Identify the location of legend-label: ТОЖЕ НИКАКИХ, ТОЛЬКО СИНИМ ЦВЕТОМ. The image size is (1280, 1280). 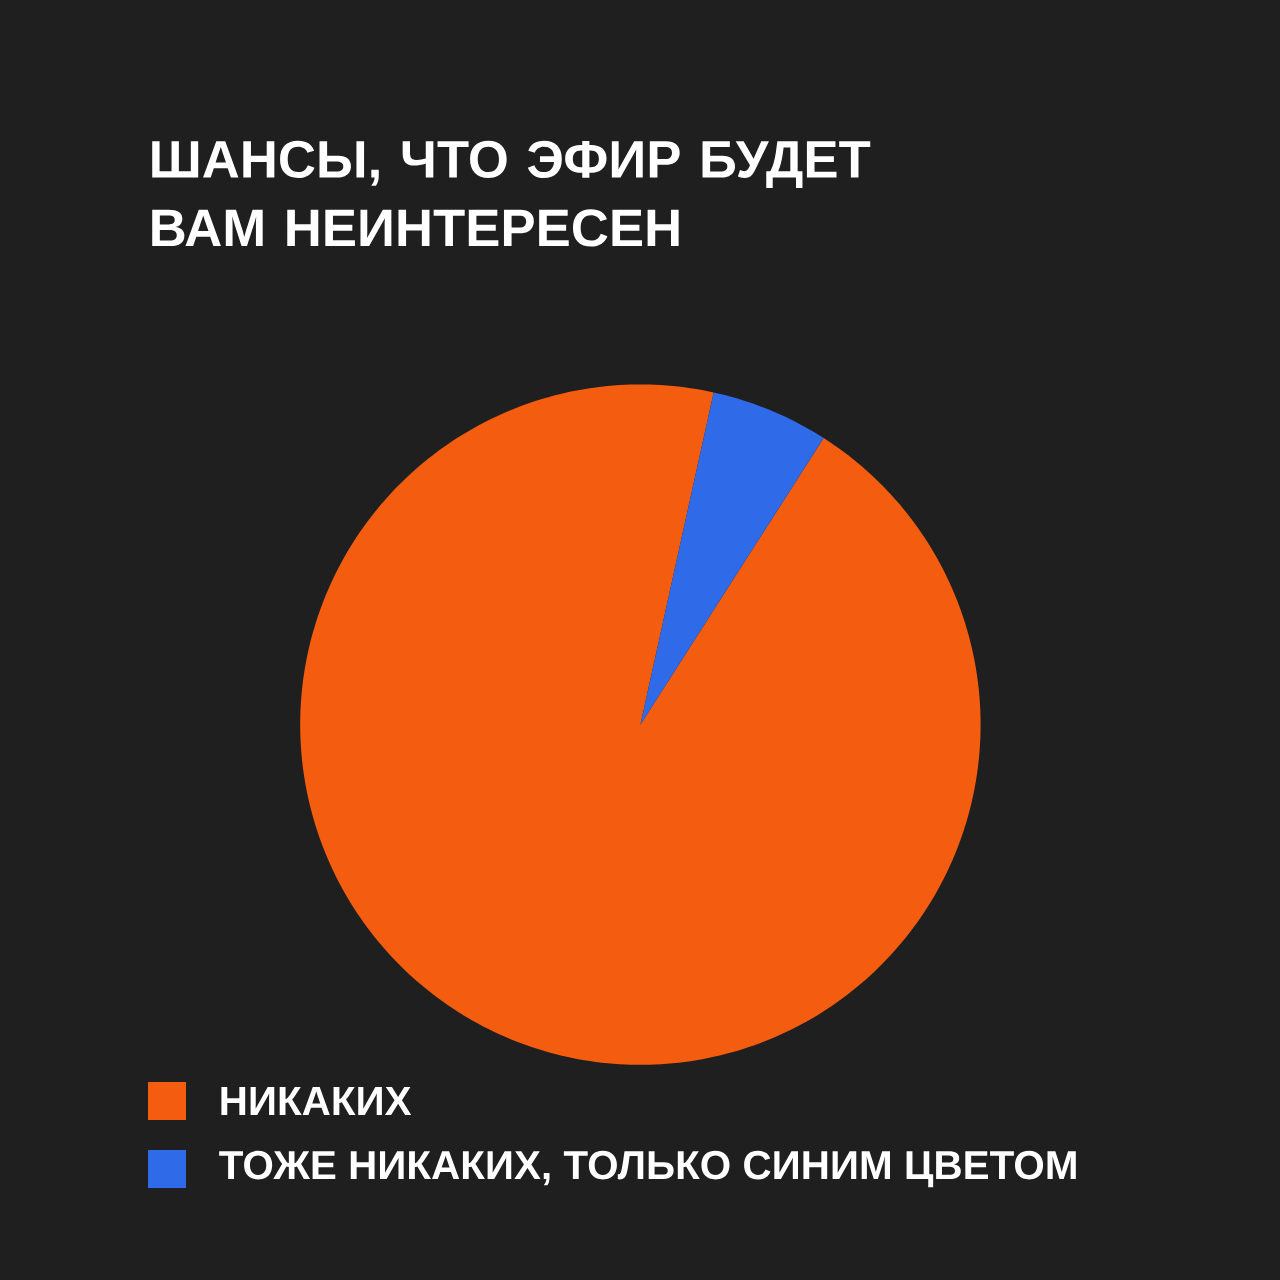
(647, 1169).